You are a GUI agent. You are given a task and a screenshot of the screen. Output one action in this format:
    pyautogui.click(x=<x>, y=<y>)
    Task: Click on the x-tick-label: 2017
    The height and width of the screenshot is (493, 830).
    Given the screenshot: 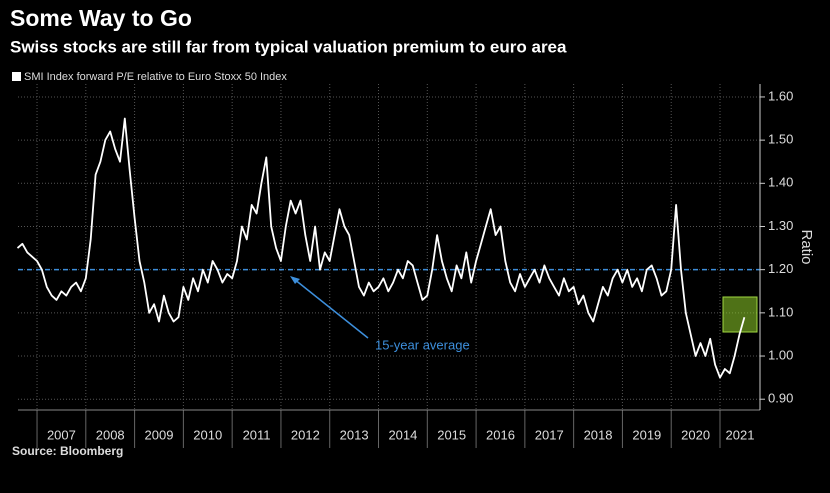 What is the action you would take?
    pyautogui.click(x=549, y=434)
    